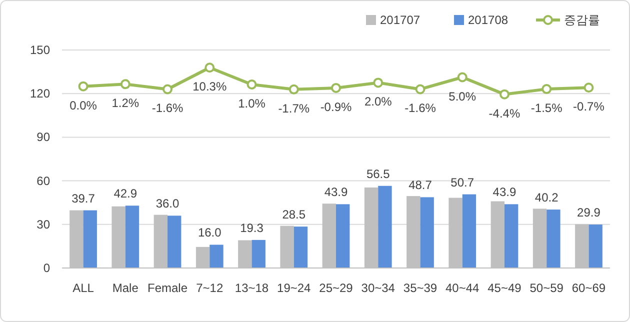 The height and width of the screenshot is (322, 630). I want to click on x-tick-label: 7~12, so click(210, 288).